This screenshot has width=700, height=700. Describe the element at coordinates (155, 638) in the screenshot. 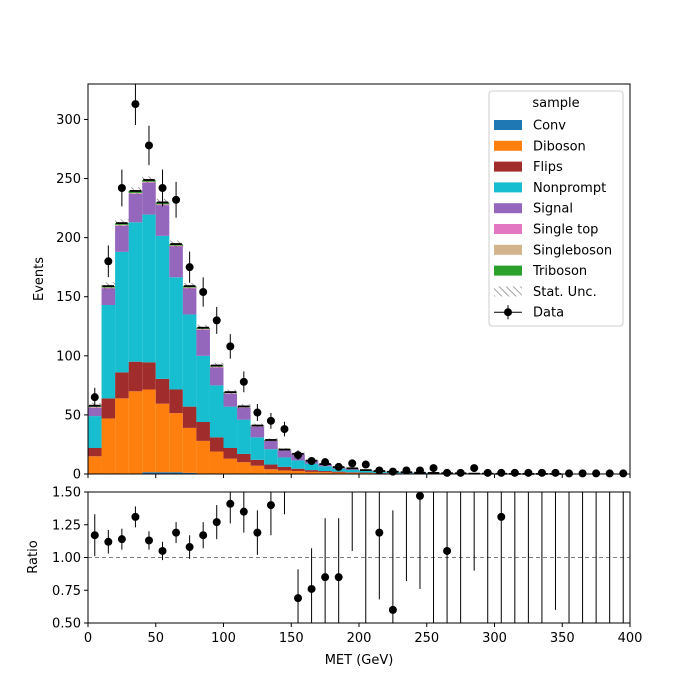

I see `x-tick-label: 50` at that location.